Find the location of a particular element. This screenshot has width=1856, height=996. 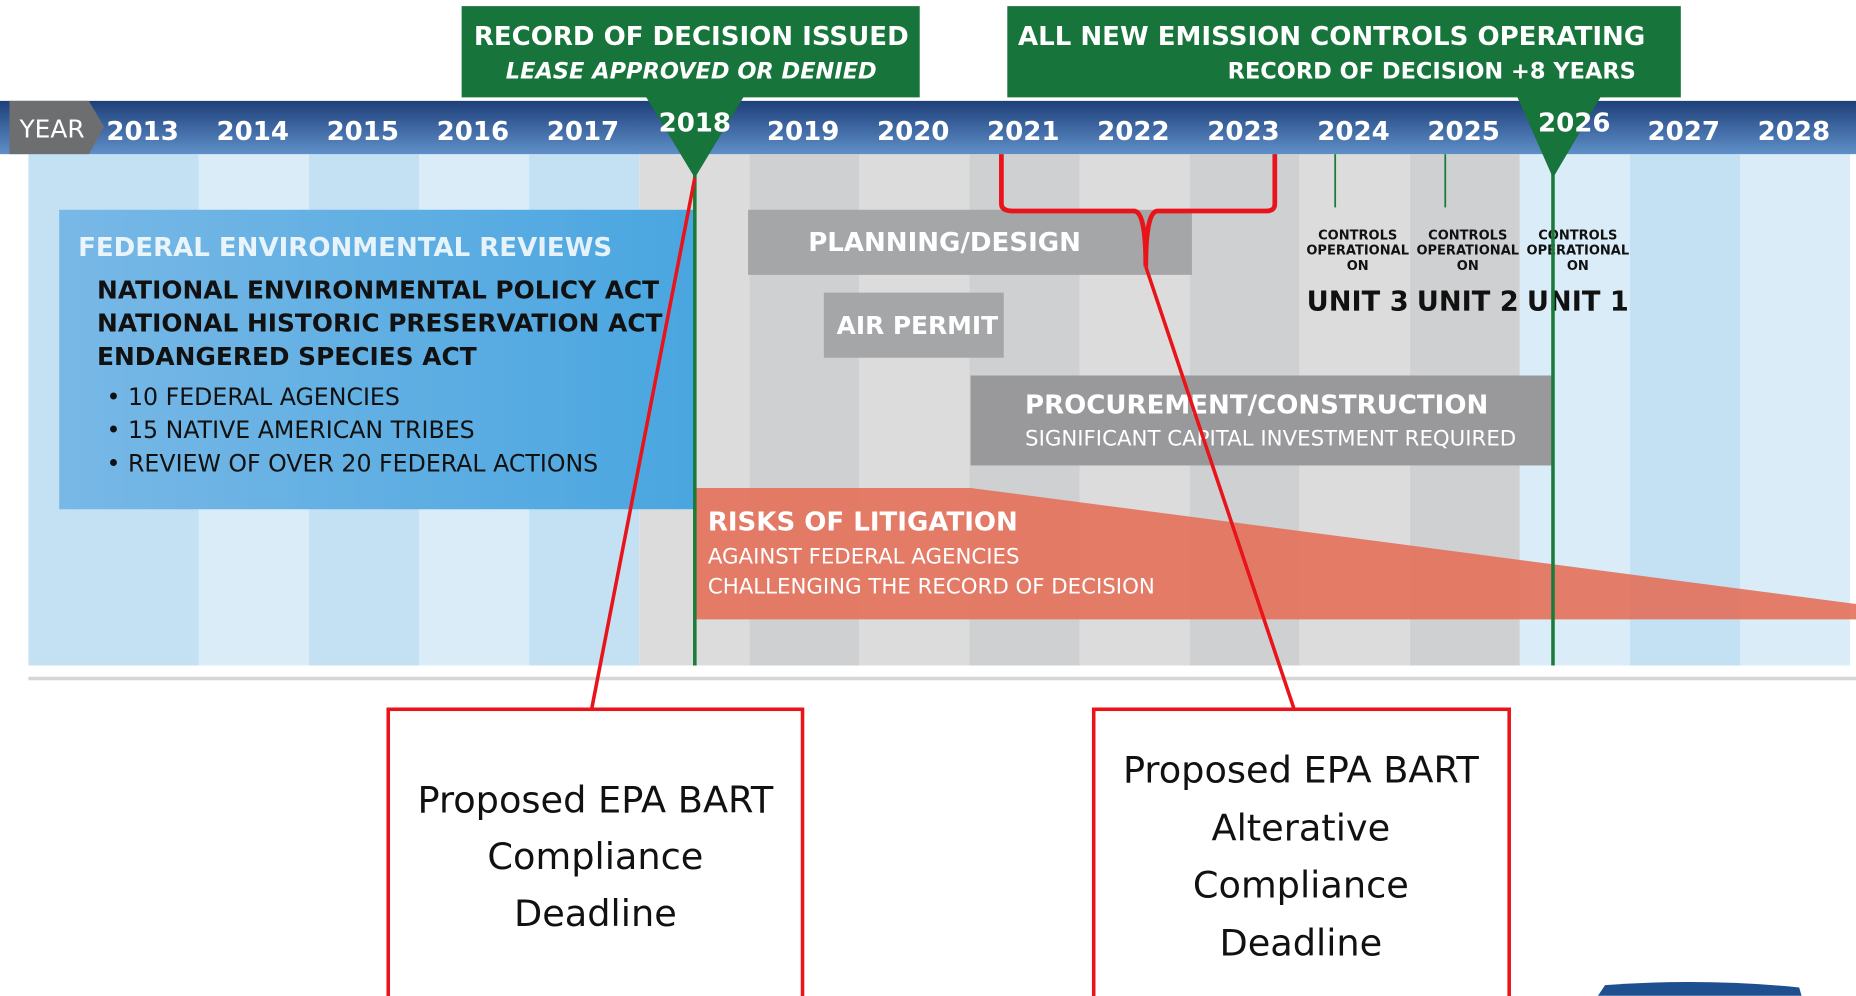

year-label: YEAR is located at coordinates (52, 129).